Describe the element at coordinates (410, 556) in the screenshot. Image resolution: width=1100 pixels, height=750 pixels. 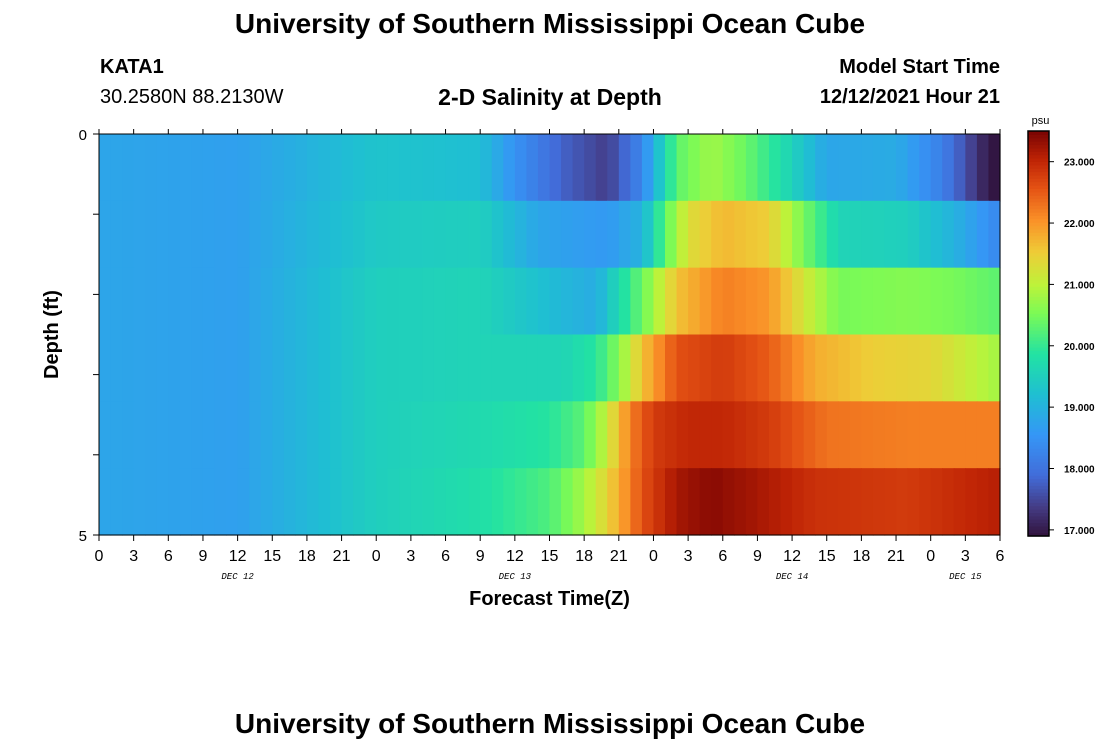
I see `x-tick-label: 3` at that location.